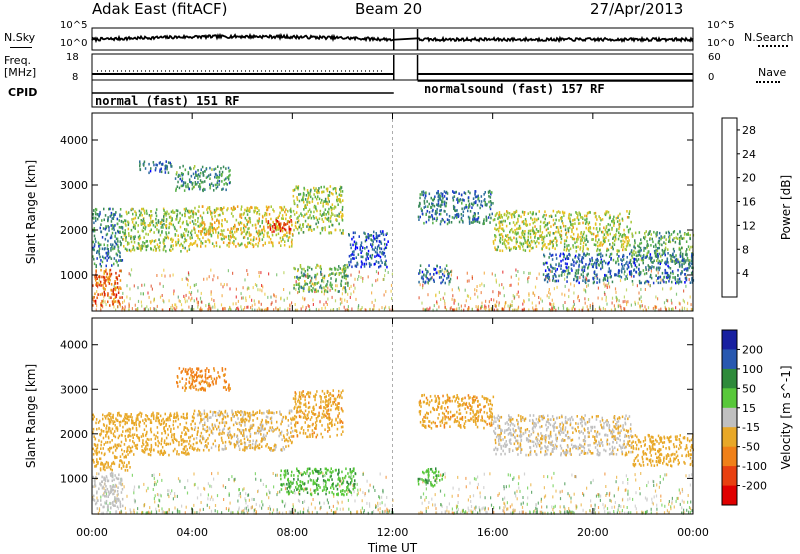 The width and height of the screenshot is (800, 554). What do you see at coordinates (21, 47) in the screenshot?
I see `nsky-line` at bounding box center [21, 47].